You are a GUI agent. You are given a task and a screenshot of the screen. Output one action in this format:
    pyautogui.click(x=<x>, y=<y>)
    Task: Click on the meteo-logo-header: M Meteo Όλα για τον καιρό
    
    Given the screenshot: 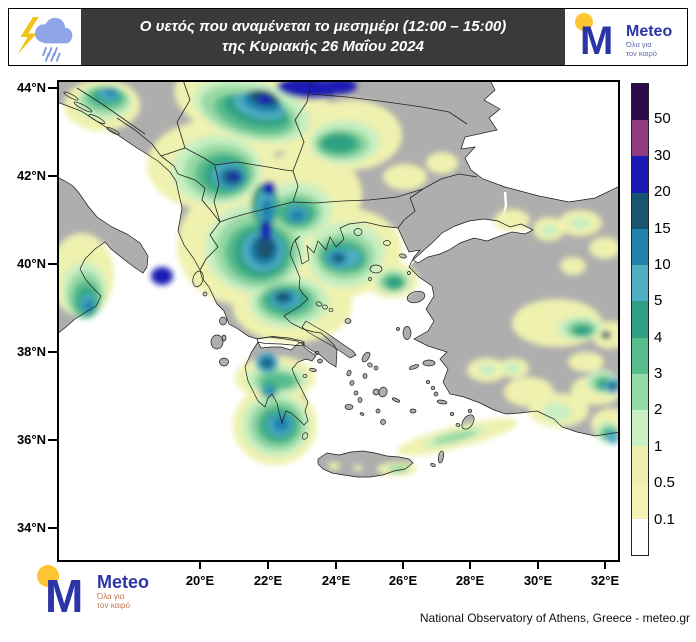 What is the action you would take?
    pyautogui.click(x=623, y=38)
    